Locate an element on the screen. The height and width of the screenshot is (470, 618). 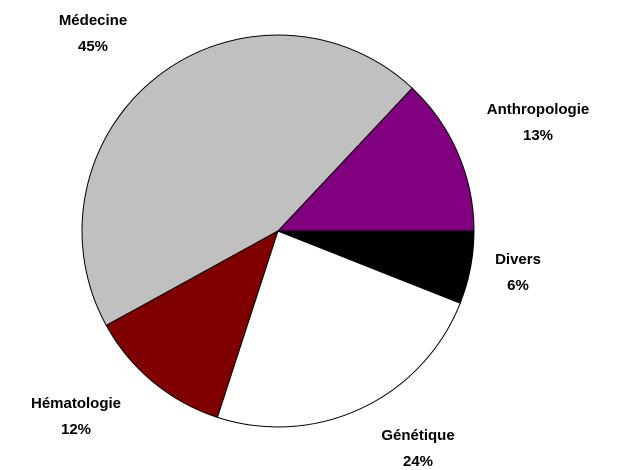
slice-label: Anthropologie is located at coordinates (538, 109).